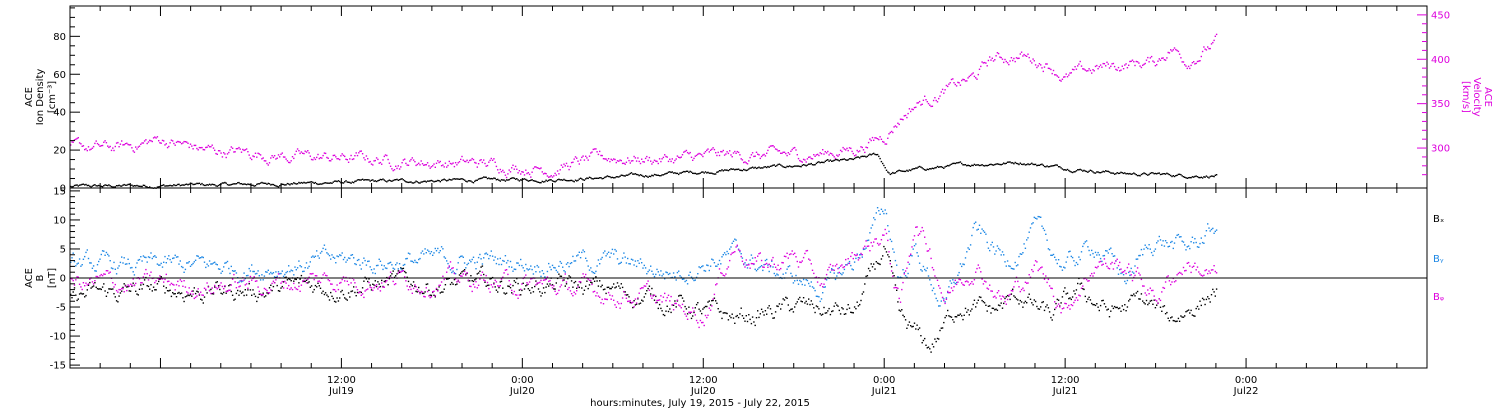 This screenshot has height=410, width=1500. I want to click on x-tick-day-label: Jul19, so click(341, 391).